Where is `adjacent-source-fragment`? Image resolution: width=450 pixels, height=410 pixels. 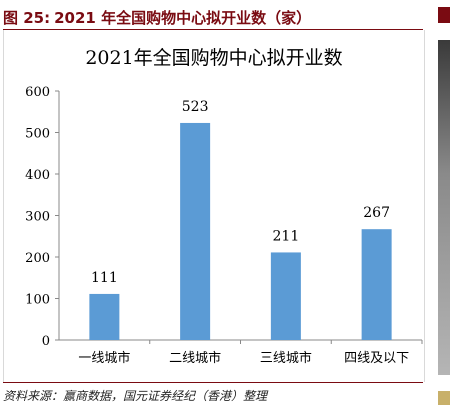
adjacent-source-fragment is located at coordinates (444, 398).